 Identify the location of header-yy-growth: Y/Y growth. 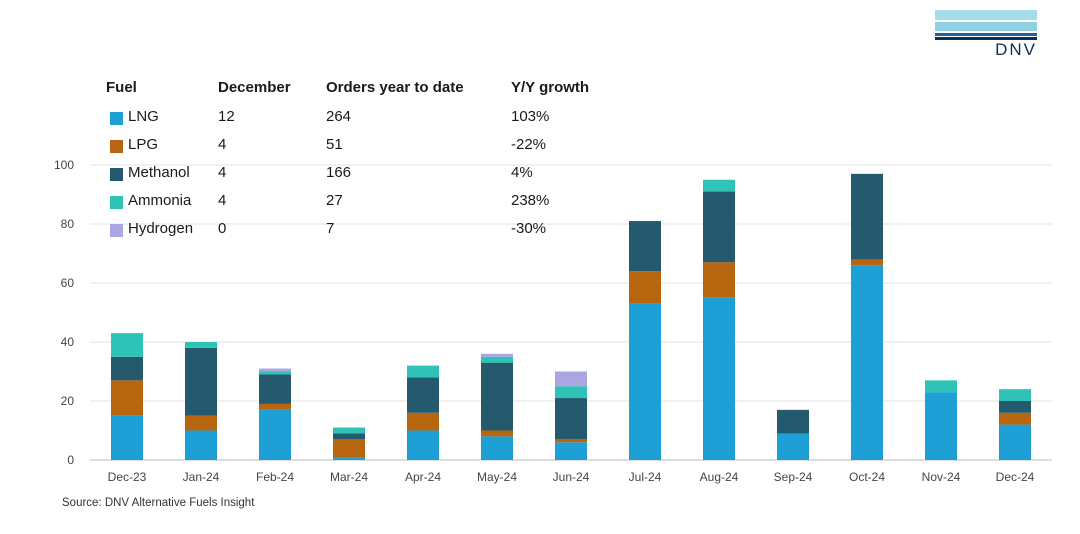
(550, 87).